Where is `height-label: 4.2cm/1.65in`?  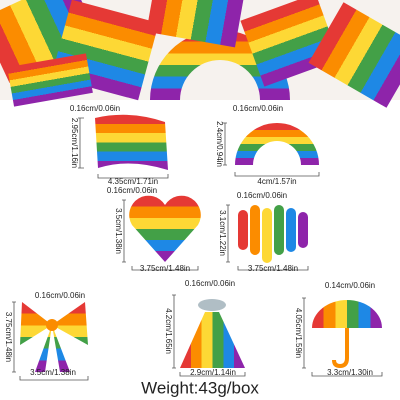 height-label: 4.2cm/1.65in is located at coordinates (168, 331).